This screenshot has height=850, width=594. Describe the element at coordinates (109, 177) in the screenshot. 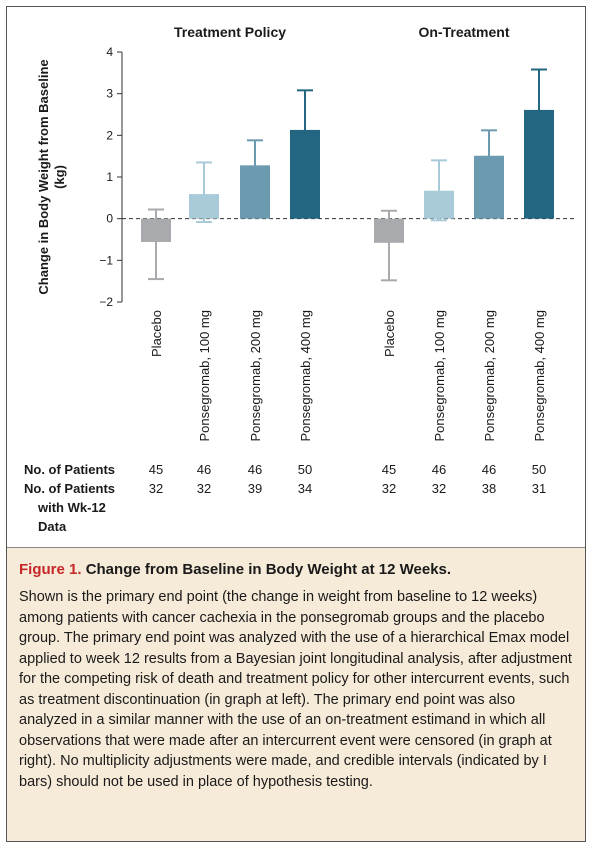

I see `y-tick-label: 1` at that location.